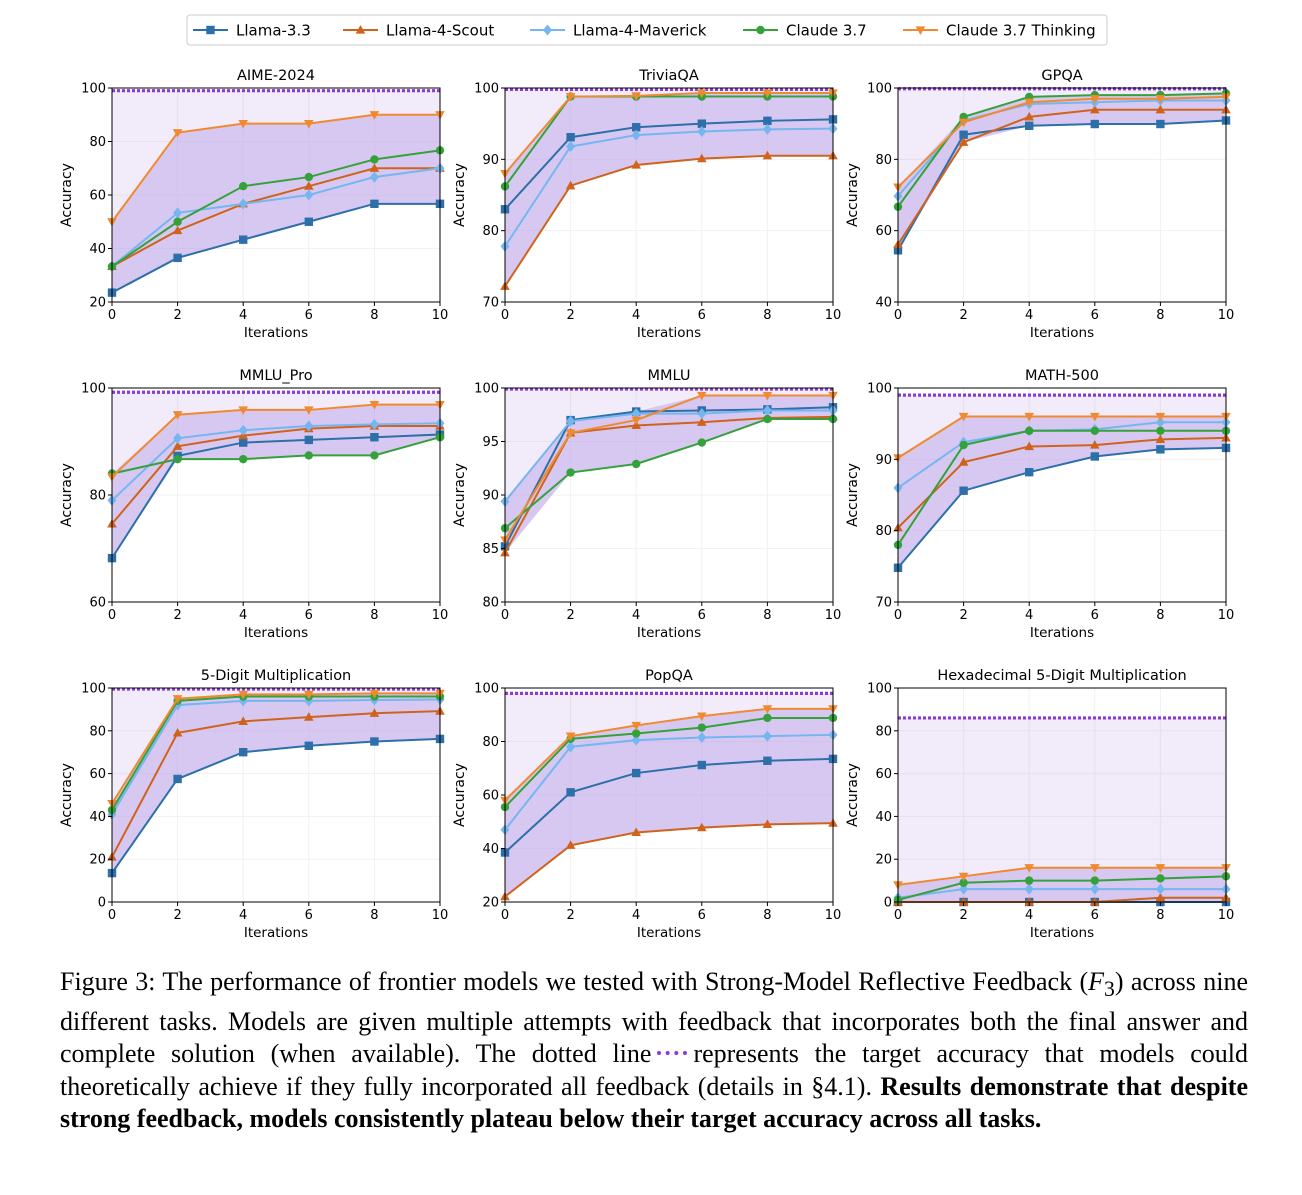 Image resolution: width=1302 pixels, height=1195 pixels. I want to click on series-llama-4-maverick, so click(276, 461).